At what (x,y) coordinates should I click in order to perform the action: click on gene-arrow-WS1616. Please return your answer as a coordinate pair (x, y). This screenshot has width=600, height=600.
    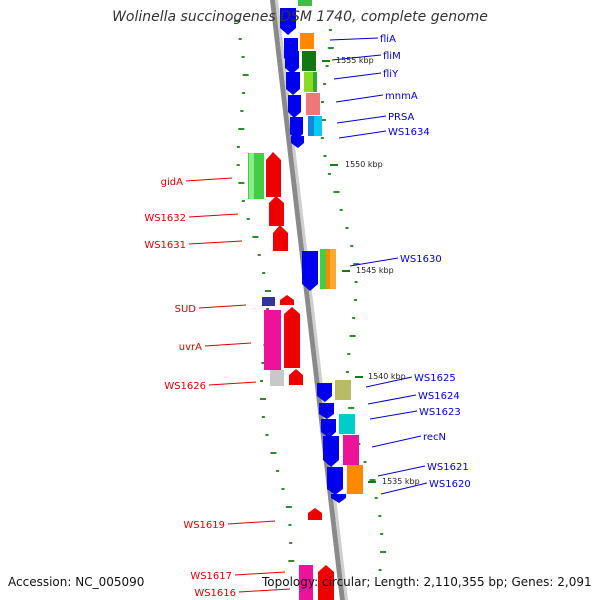
    Looking at the image, I should click on (326, 582).